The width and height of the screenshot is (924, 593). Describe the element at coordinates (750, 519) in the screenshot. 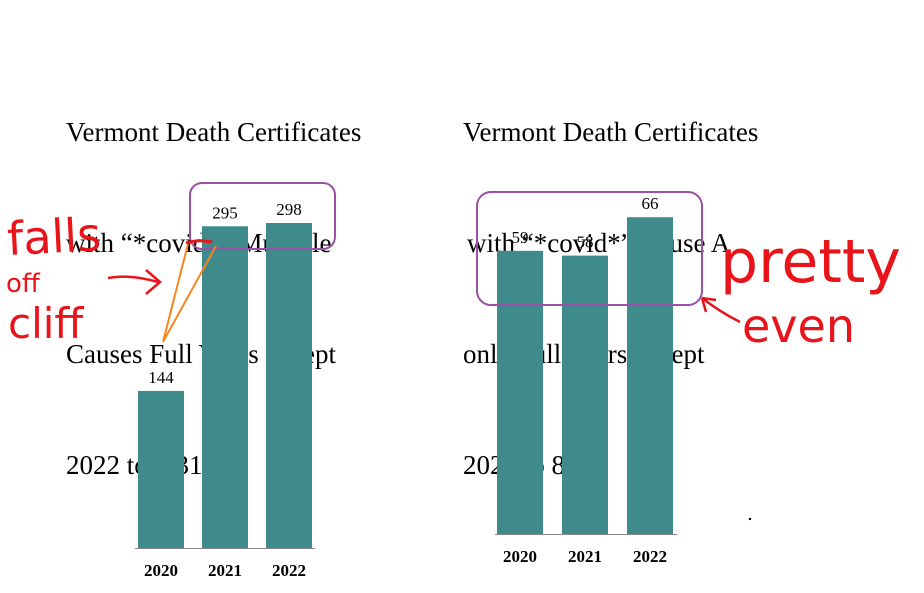

I see `stray-dot` at that location.